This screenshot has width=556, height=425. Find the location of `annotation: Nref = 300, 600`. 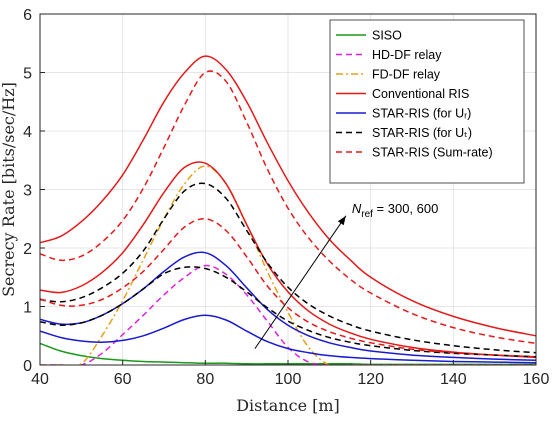

annotation: Nref = 300, 600 is located at coordinates (346, 275).